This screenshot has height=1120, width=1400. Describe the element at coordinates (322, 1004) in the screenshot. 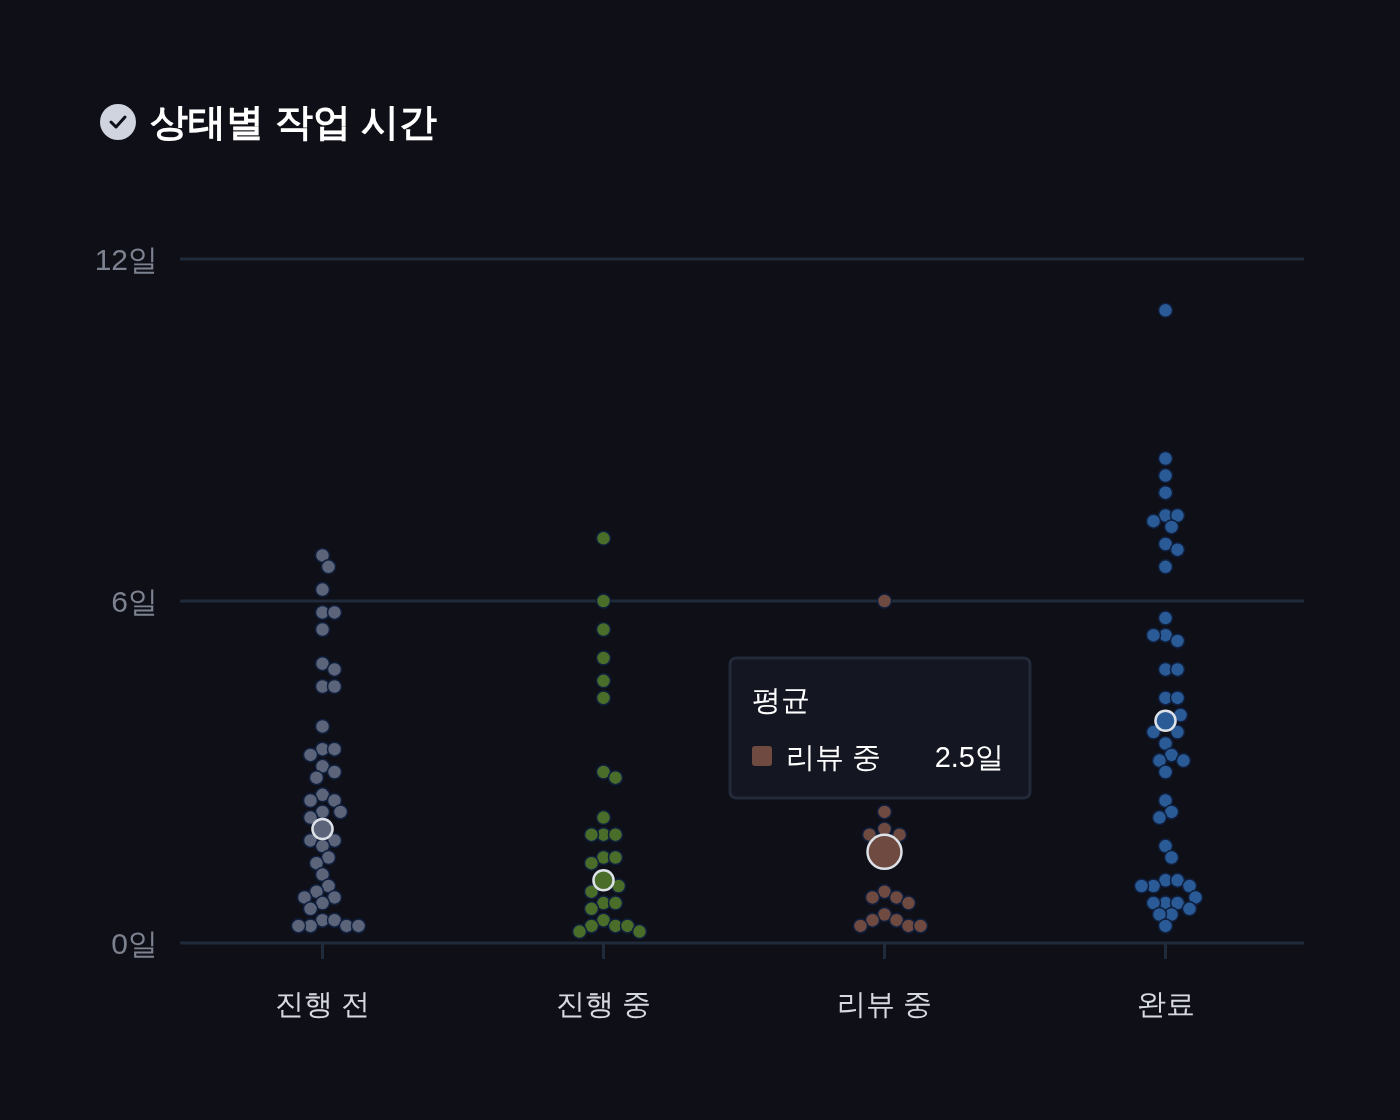

I see `x-tick-label: 진행 전` at that location.